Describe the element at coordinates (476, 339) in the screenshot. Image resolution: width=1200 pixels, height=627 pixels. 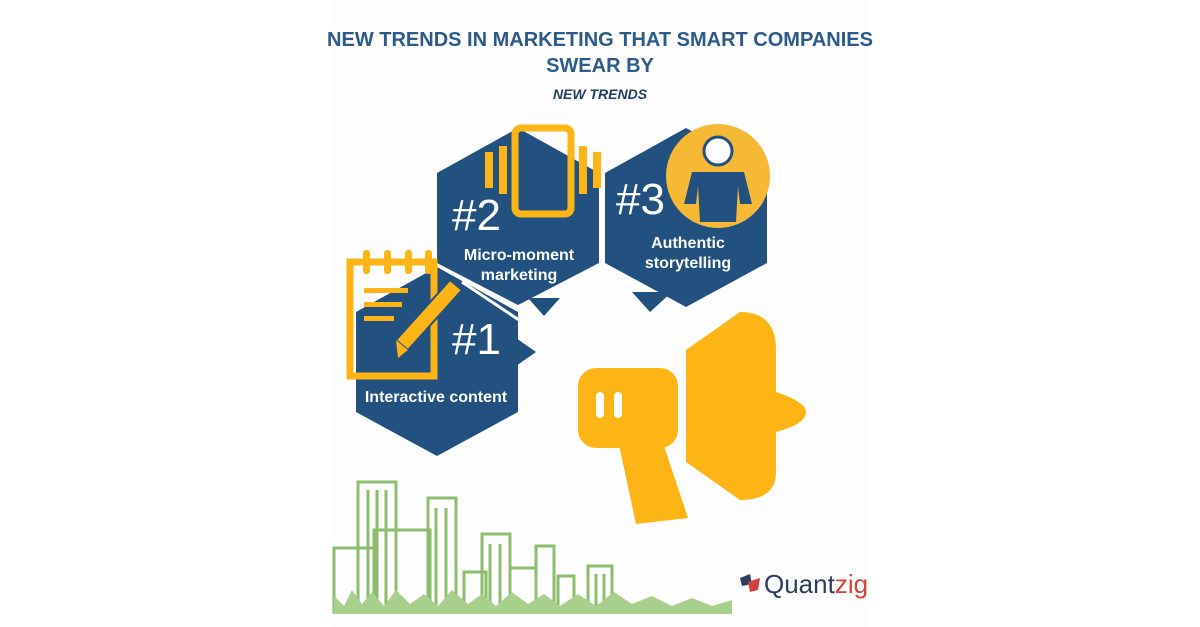
I see `trend-1-number: #1` at that location.